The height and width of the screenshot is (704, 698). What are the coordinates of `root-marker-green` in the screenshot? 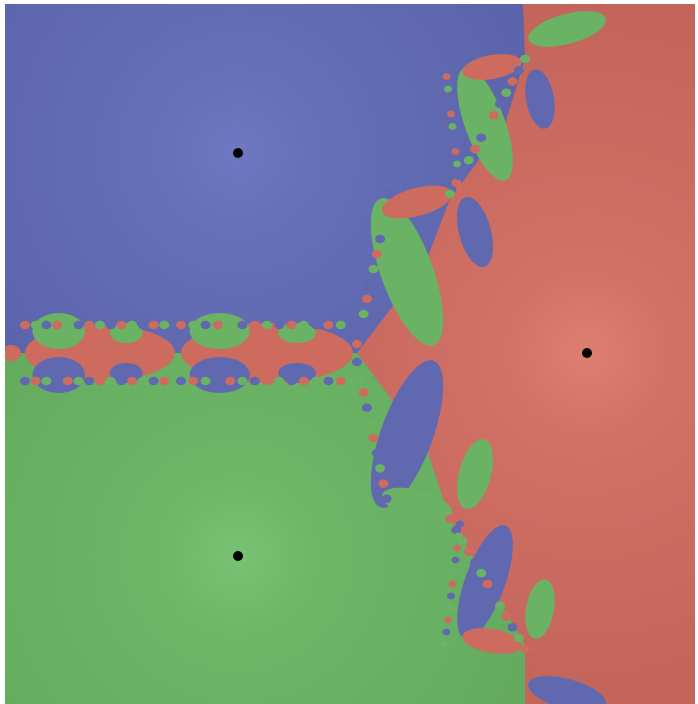 It's located at (238, 556).